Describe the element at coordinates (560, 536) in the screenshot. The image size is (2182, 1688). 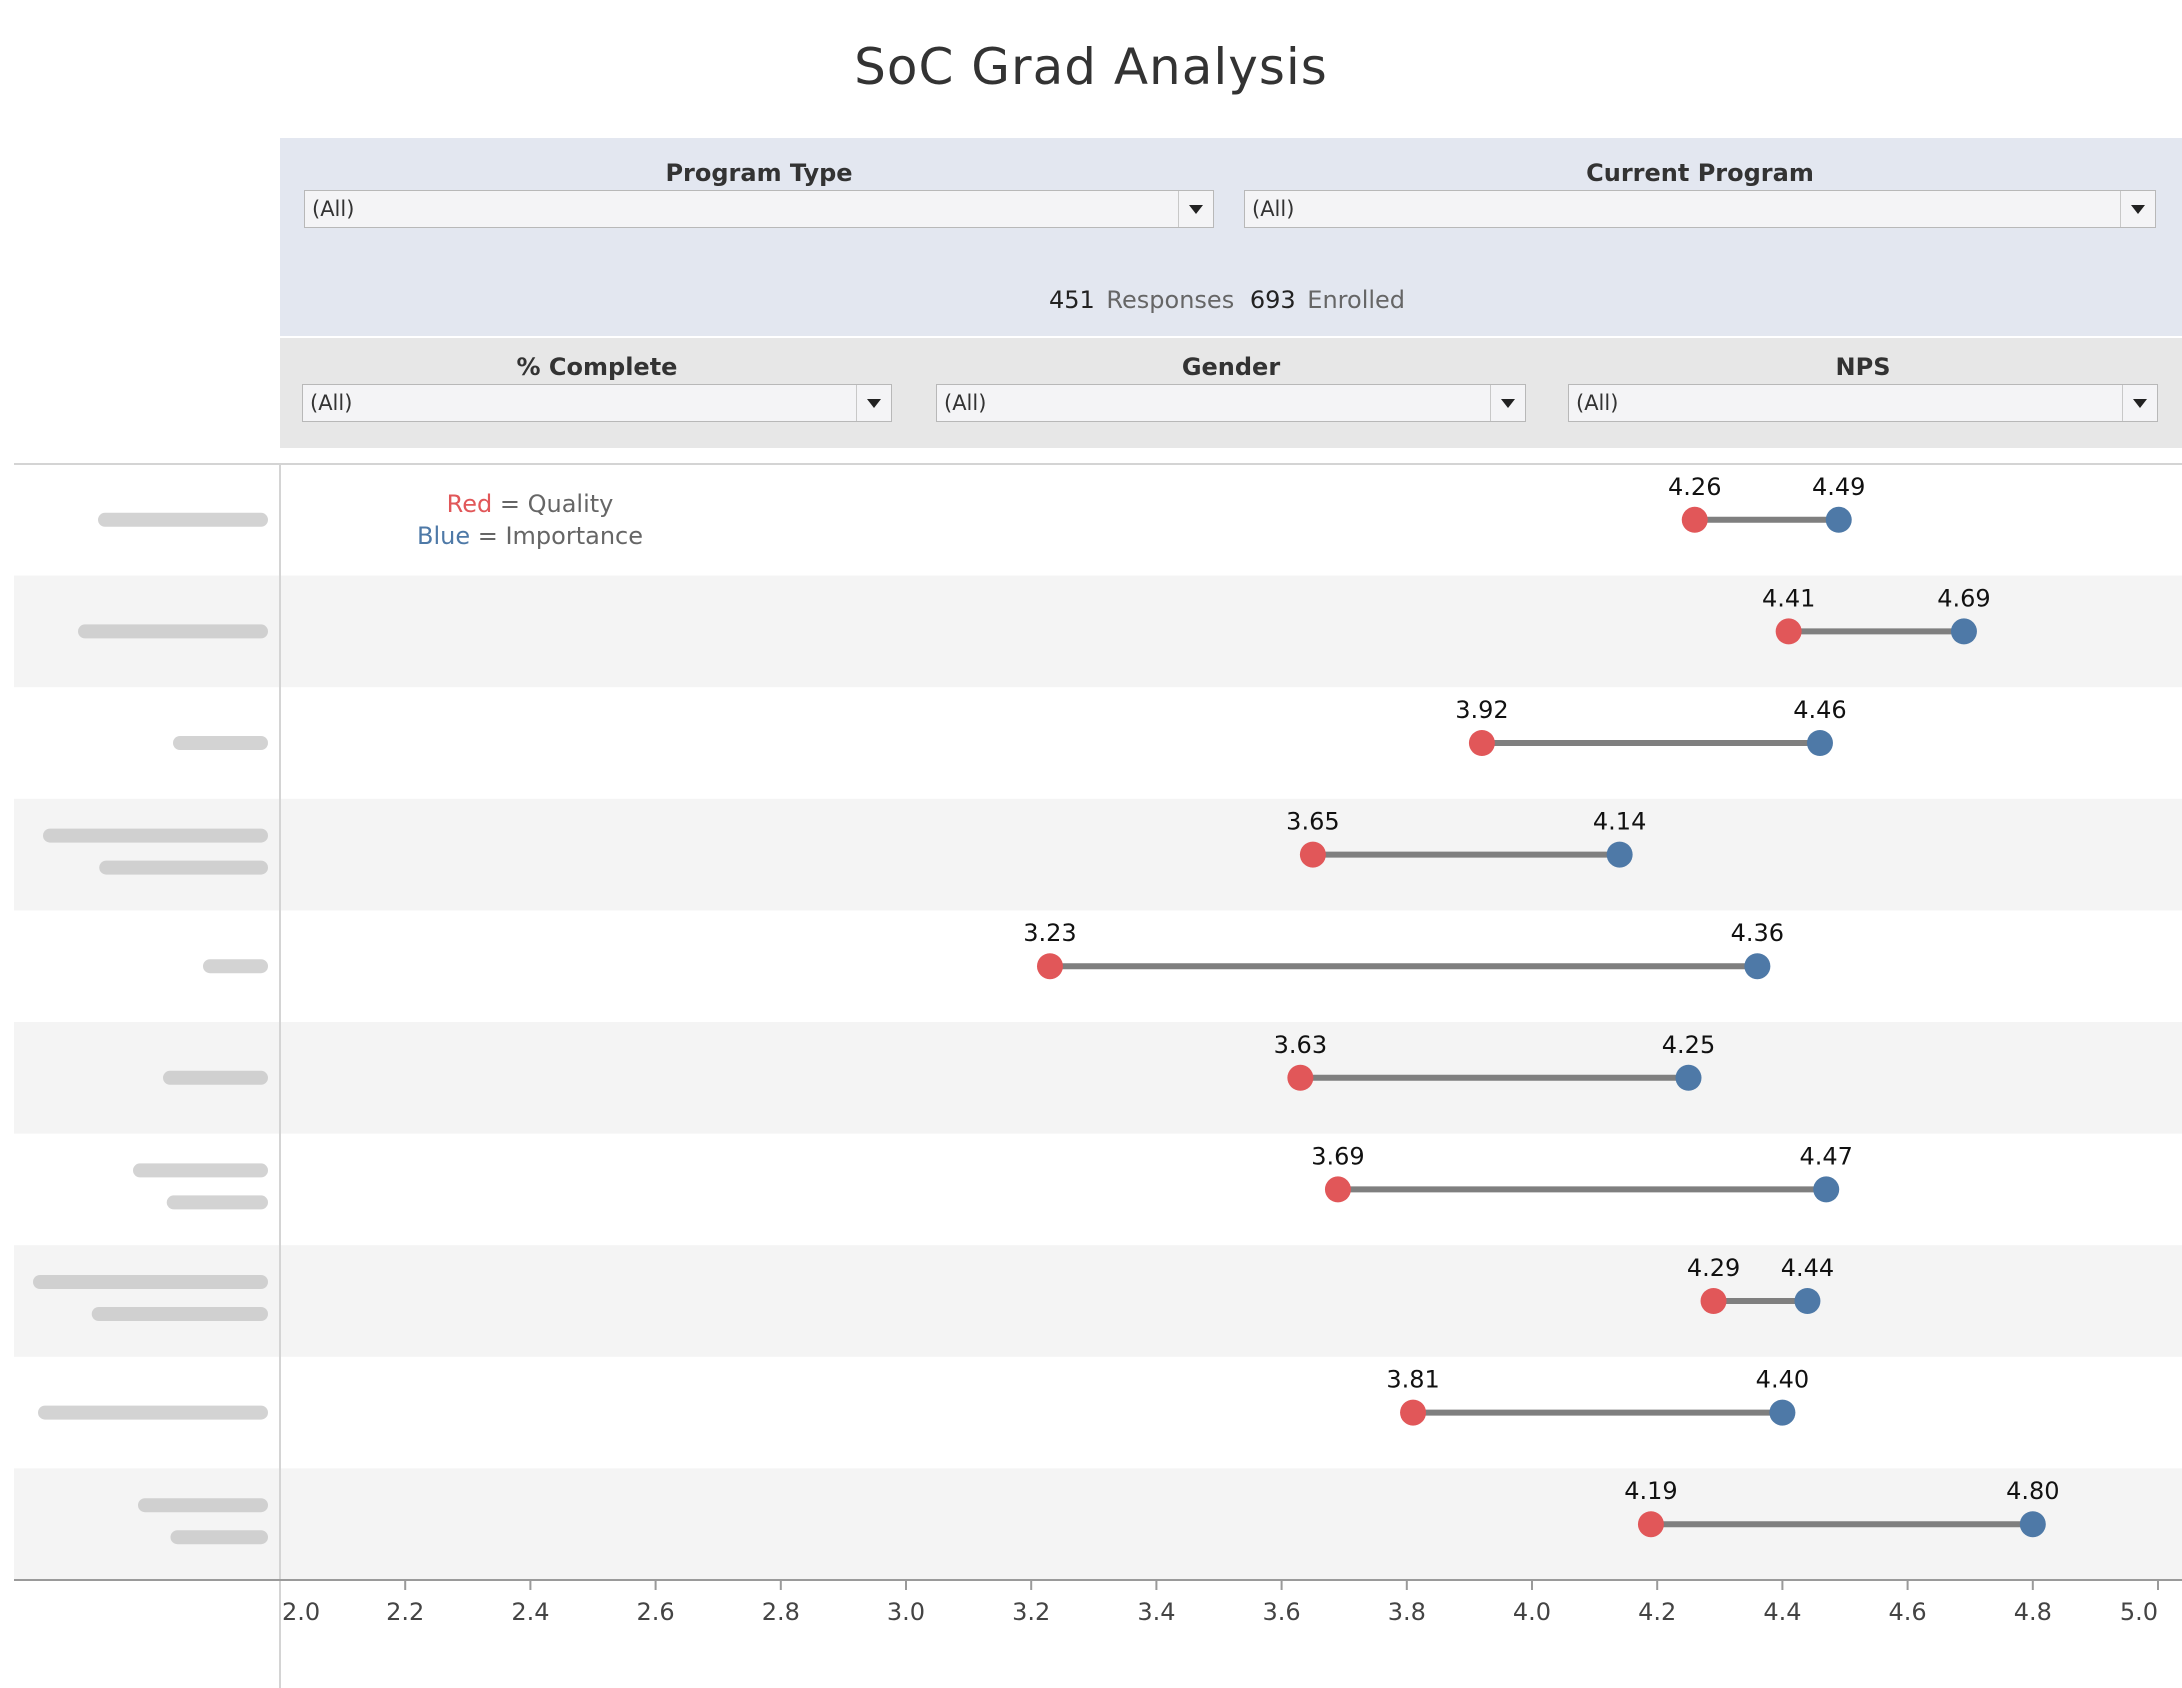
I see `legend-importance-text: = Importance` at that location.